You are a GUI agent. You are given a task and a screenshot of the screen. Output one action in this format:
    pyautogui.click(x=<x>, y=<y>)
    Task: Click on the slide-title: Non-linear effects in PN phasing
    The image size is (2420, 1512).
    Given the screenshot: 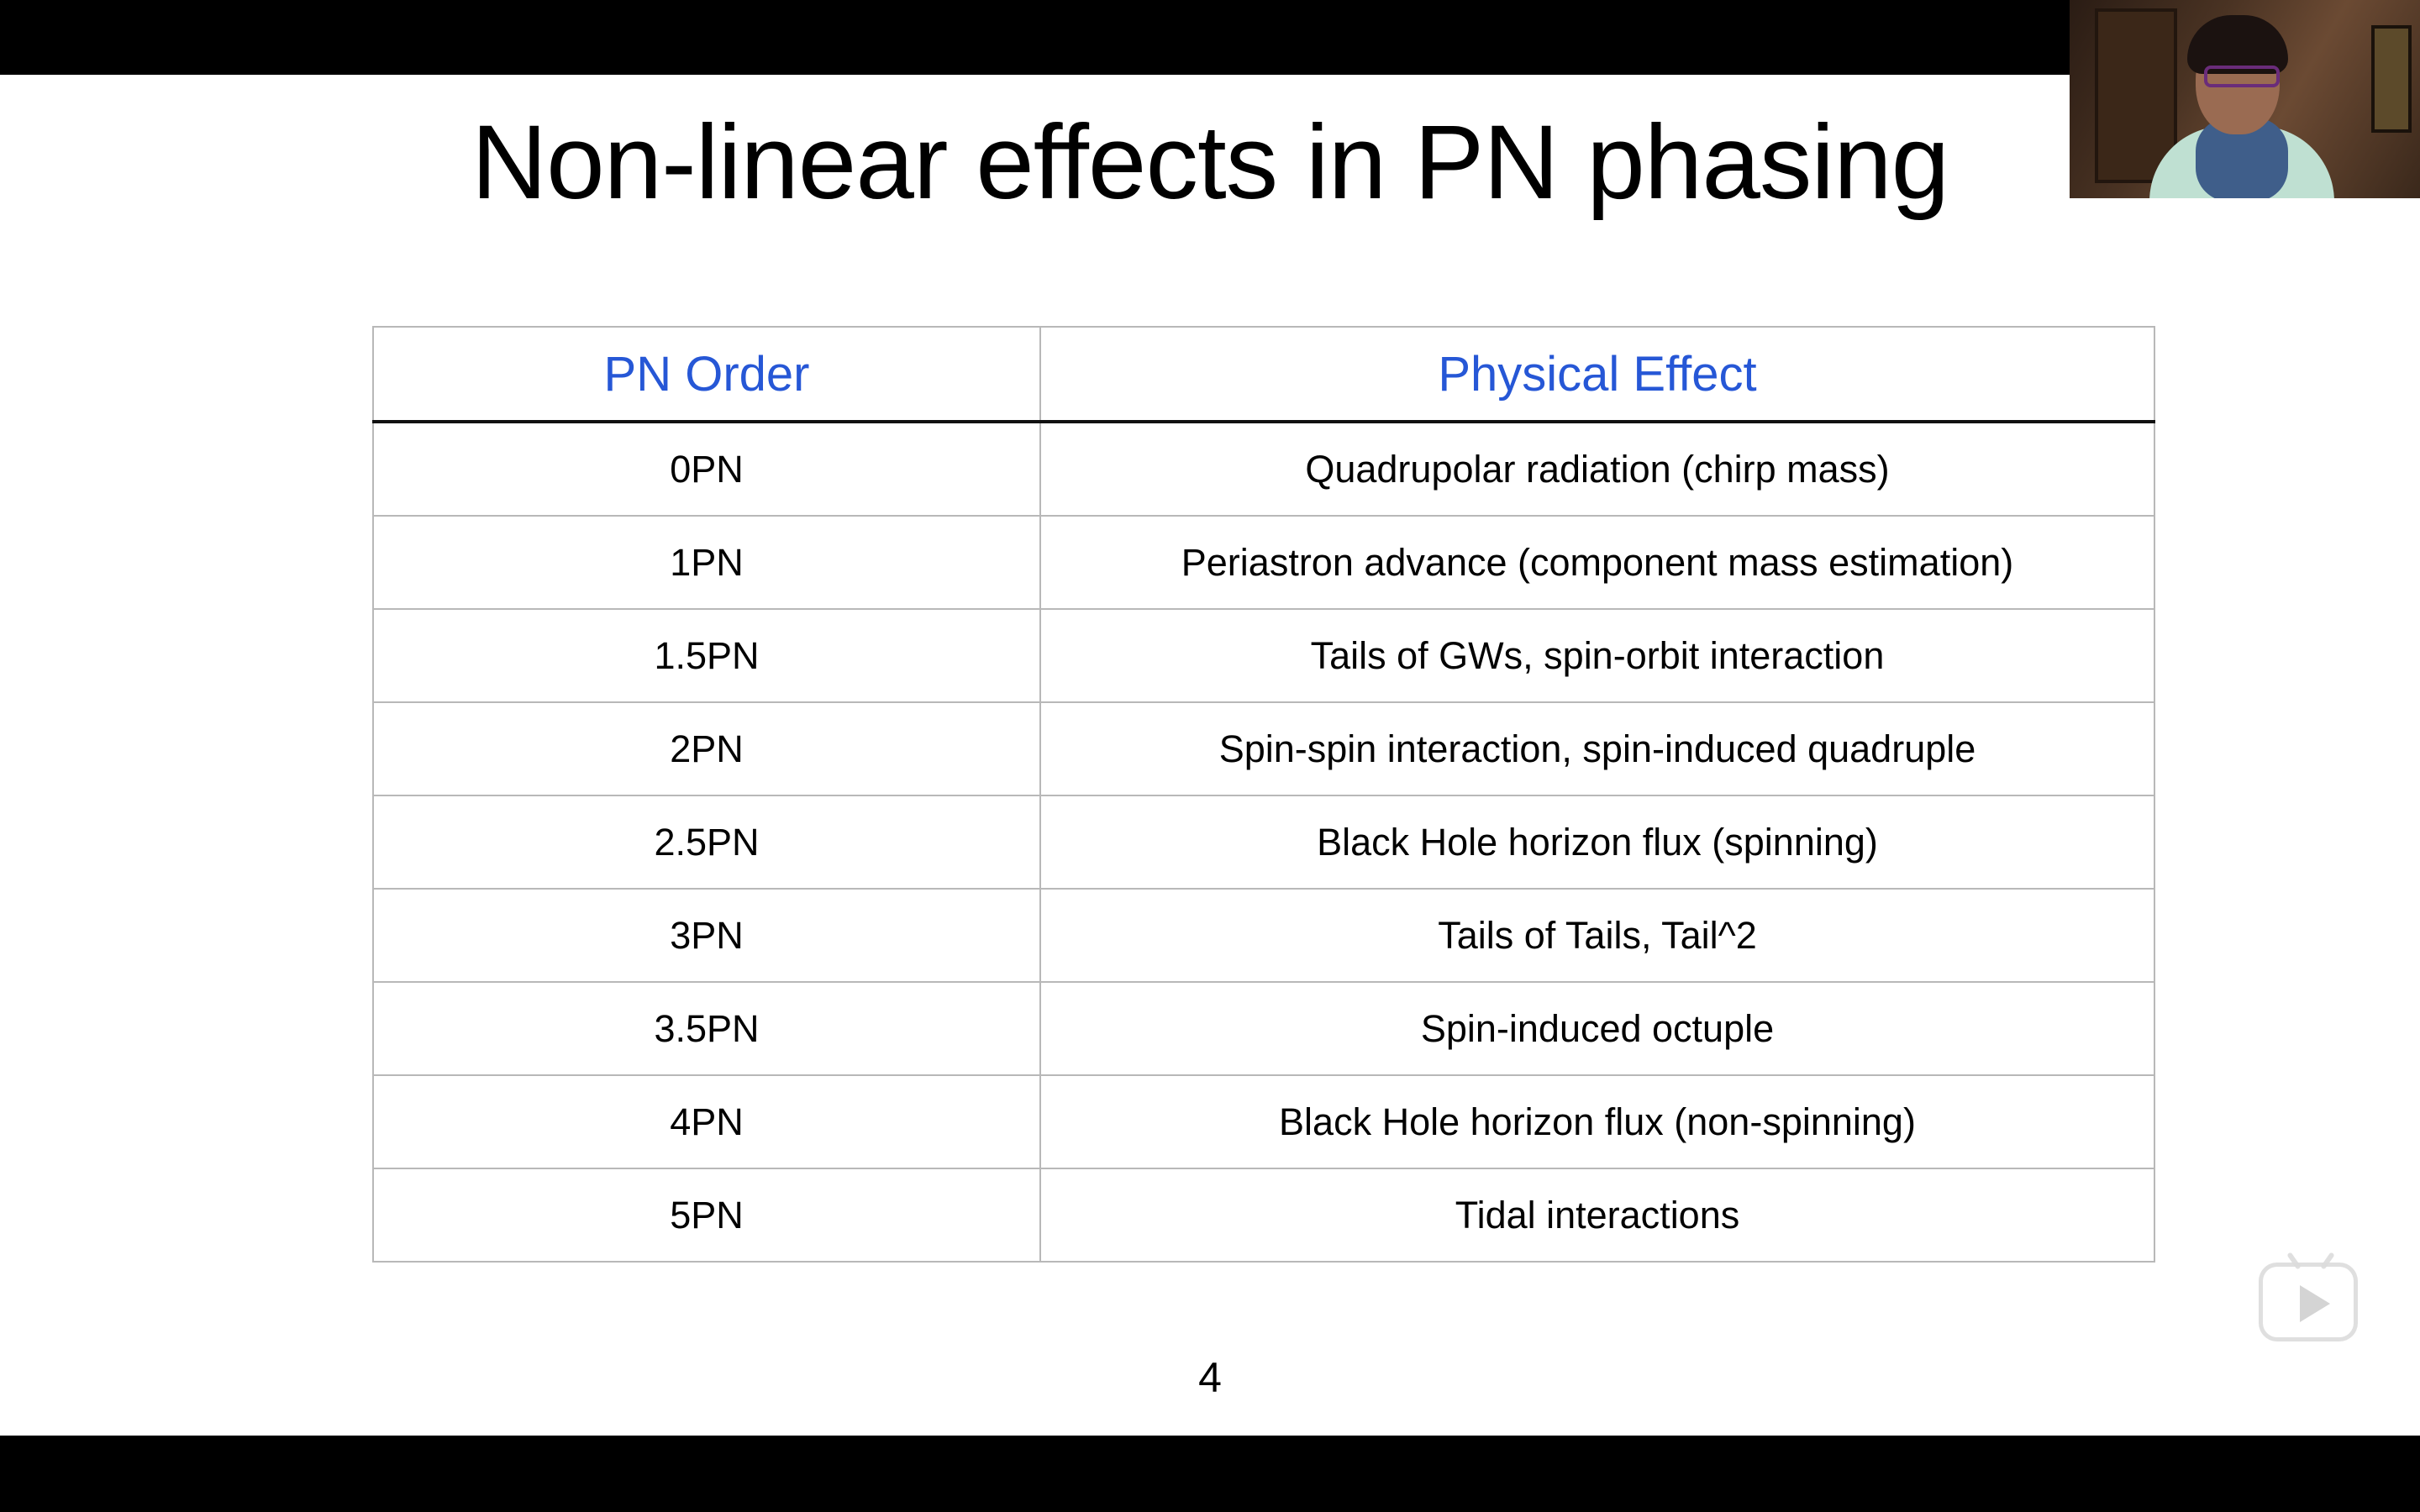 What is the action you would take?
    pyautogui.click(x=1210, y=162)
    